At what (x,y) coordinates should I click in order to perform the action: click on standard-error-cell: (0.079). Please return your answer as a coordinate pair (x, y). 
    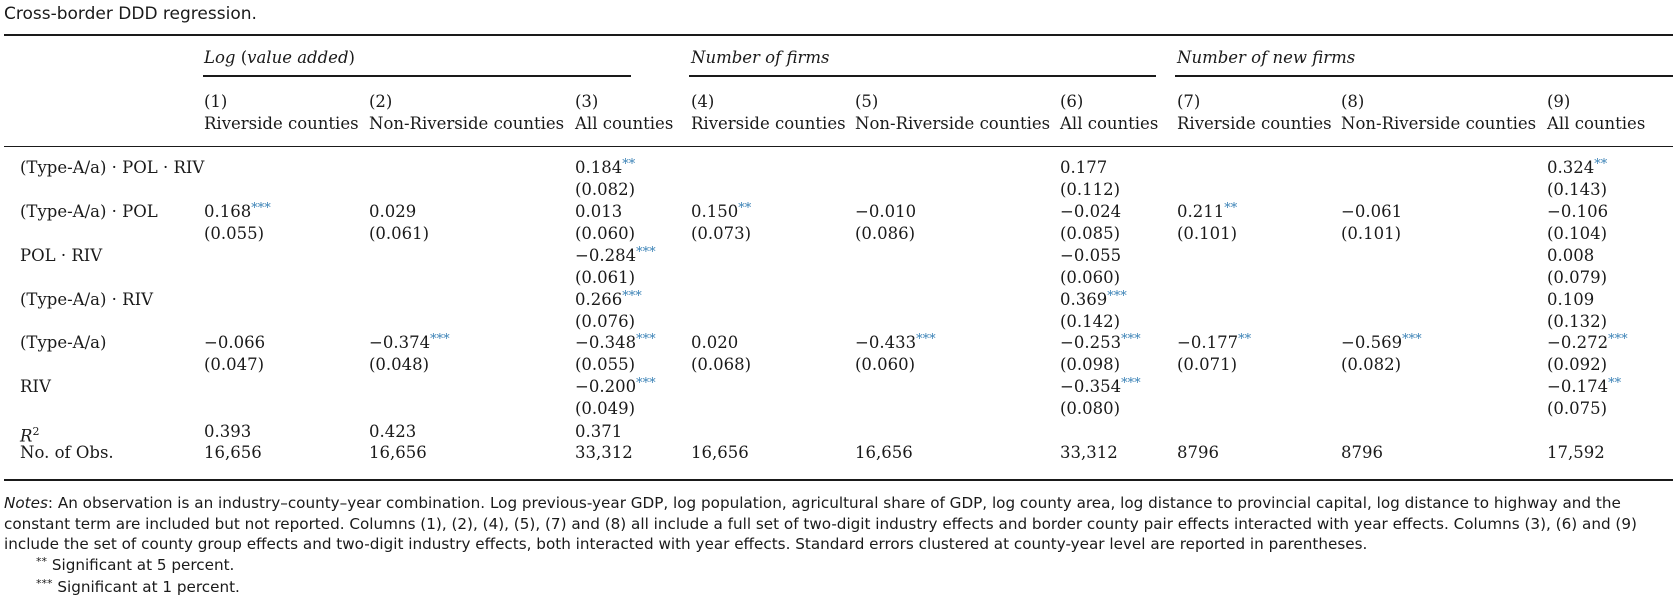
    Looking at the image, I should click on (1577, 277).